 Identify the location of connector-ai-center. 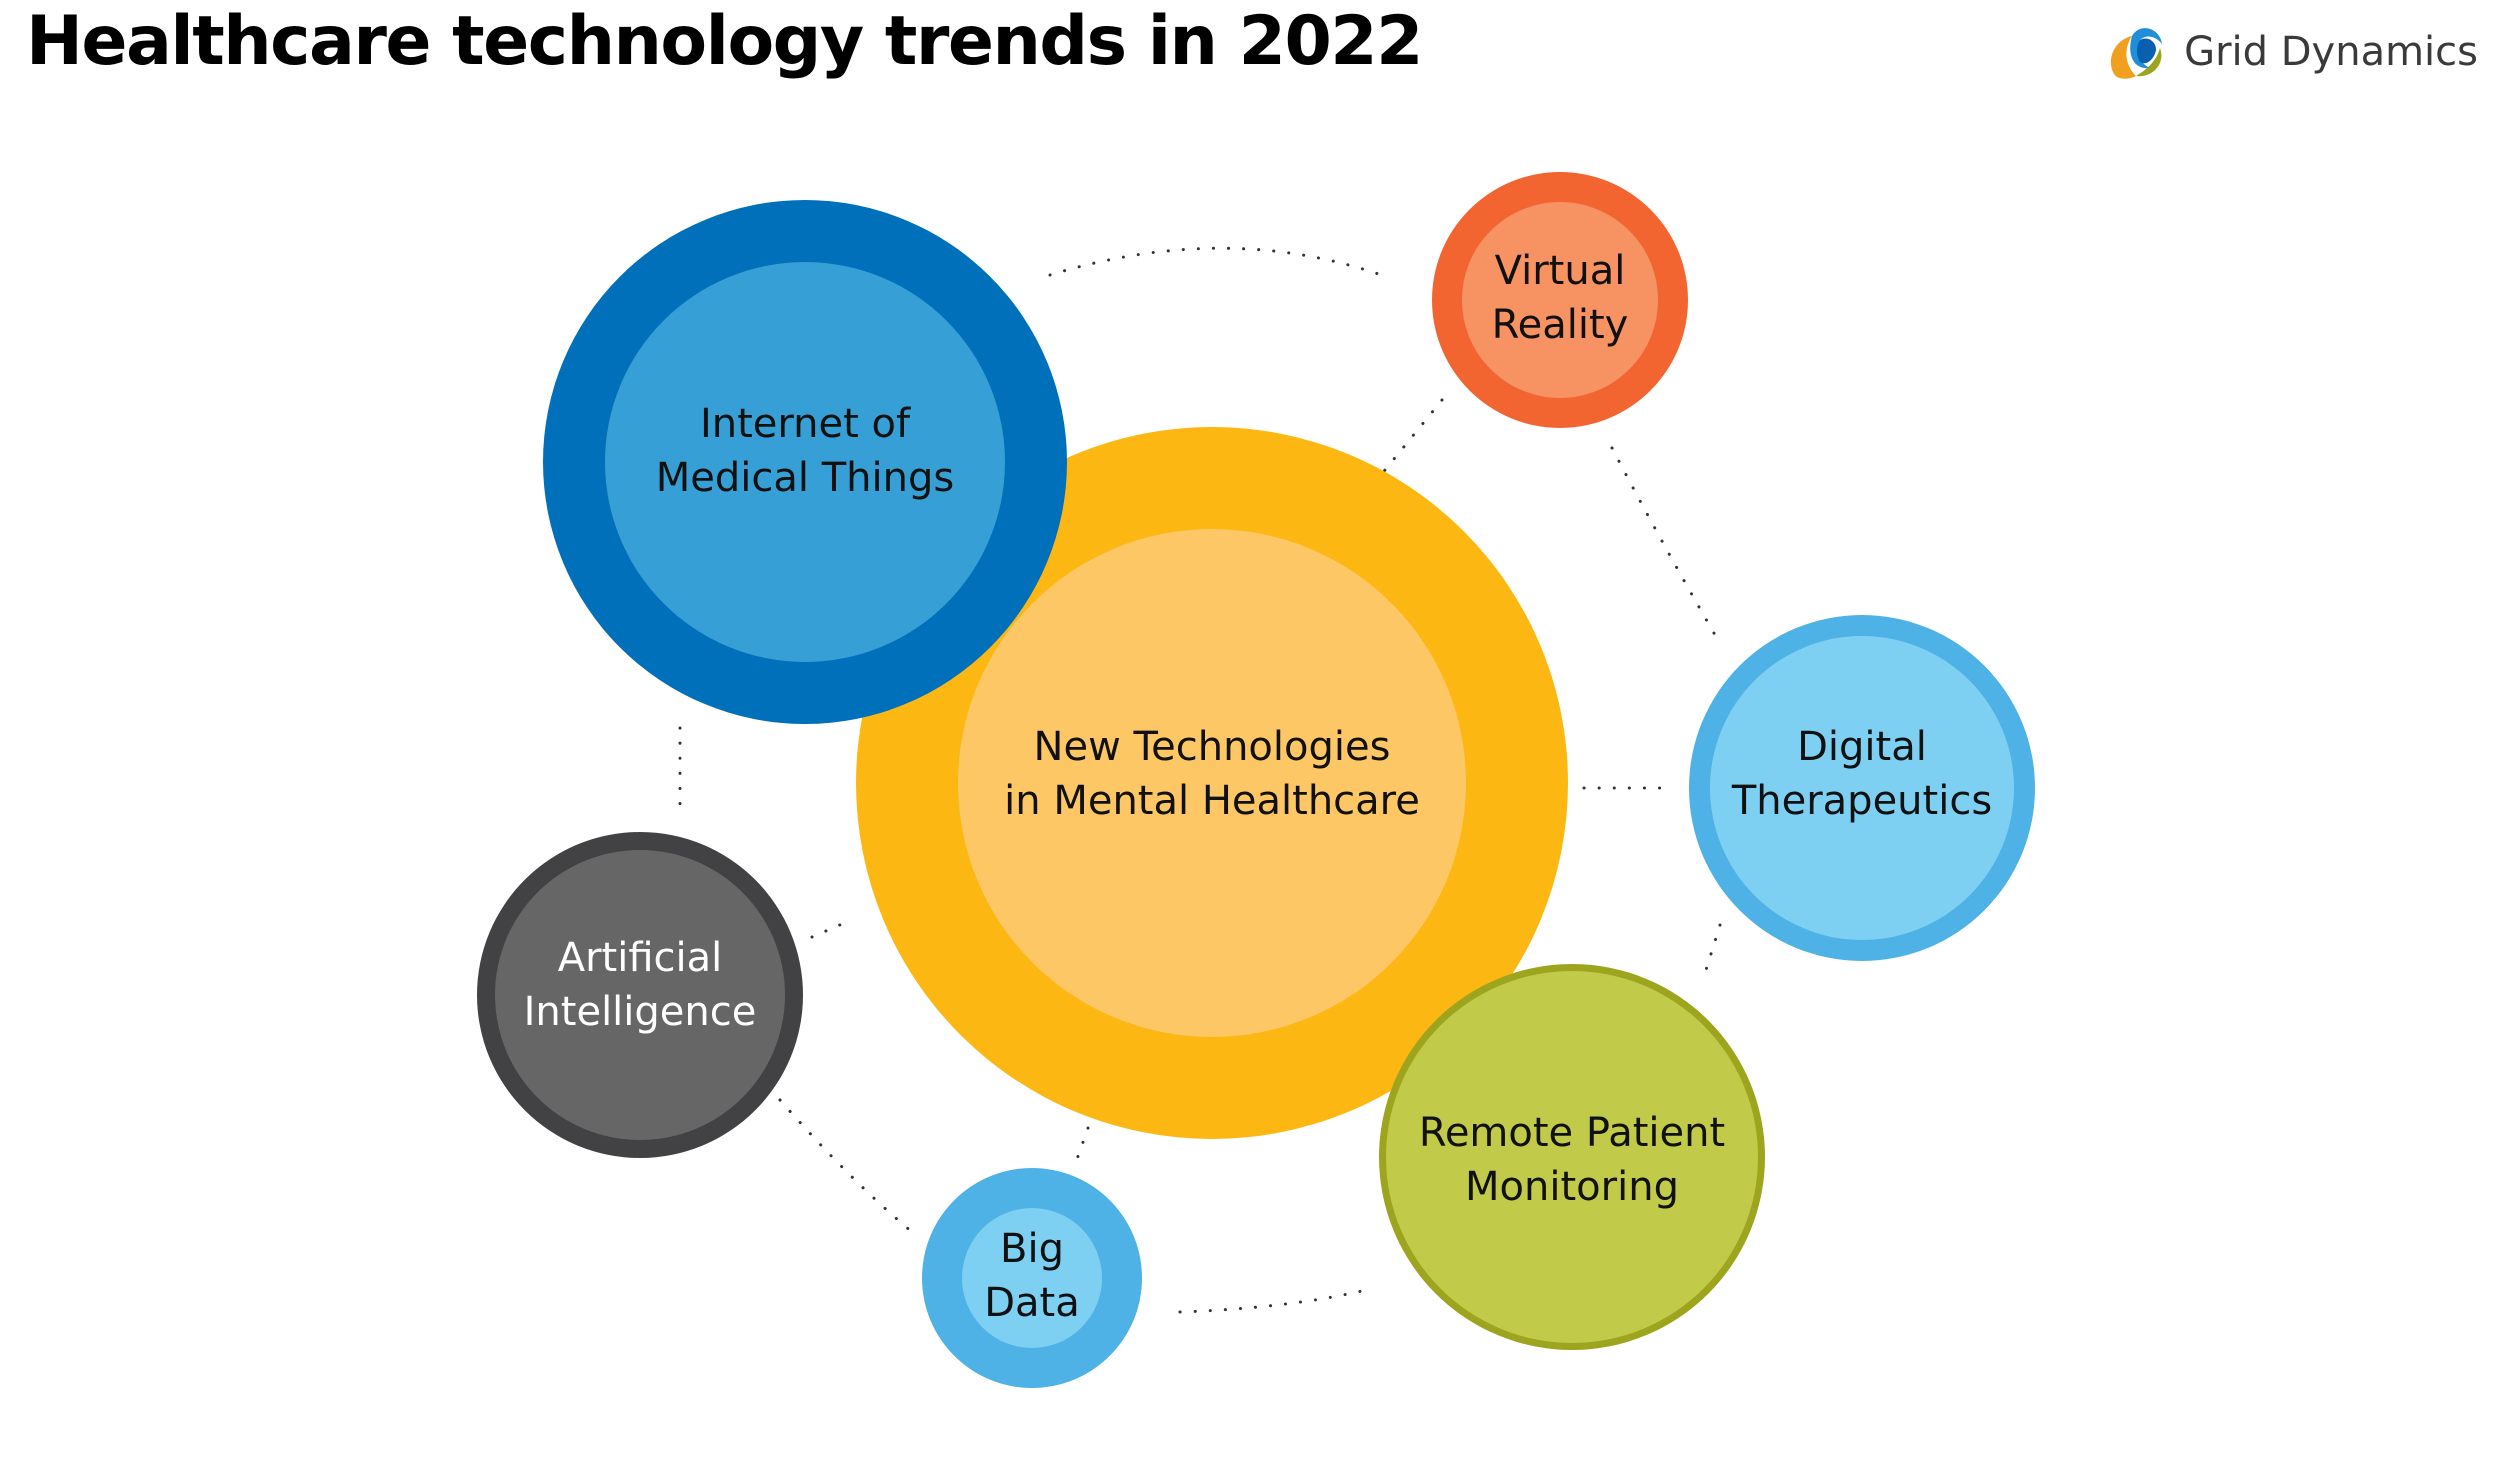
(827, 930).